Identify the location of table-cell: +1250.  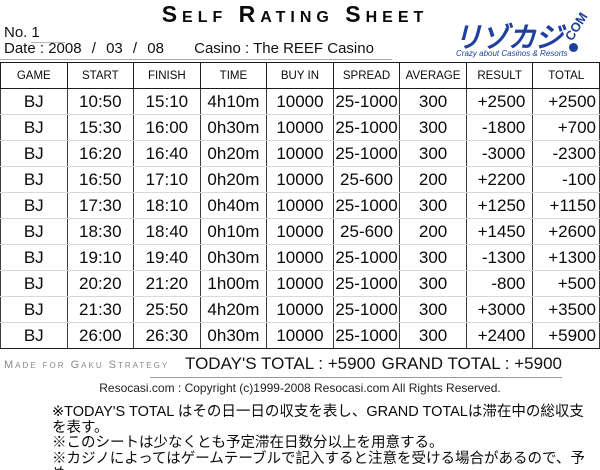
(499, 205).